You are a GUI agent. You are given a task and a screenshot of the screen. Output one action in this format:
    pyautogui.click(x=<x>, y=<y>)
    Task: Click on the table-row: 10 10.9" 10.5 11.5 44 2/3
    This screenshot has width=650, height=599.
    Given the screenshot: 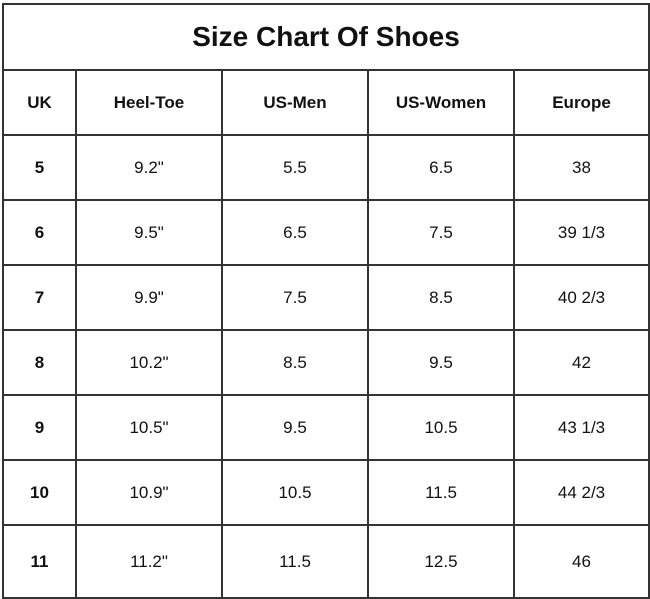 What is the action you would take?
    pyautogui.click(x=326, y=492)
    